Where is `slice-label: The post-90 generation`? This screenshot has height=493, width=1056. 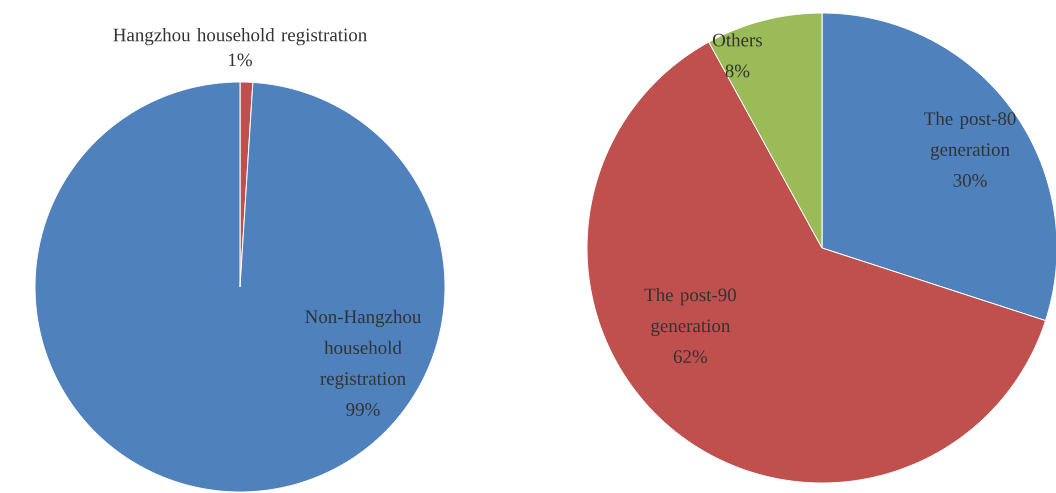
slice-label: The post-90 generation is located at coordinates (690, 312).